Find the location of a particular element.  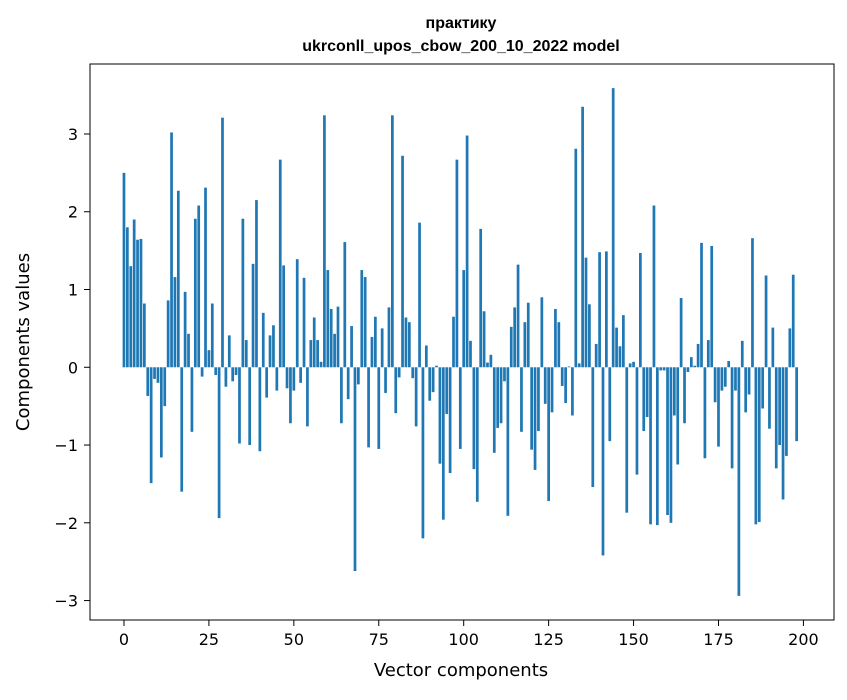

y-axis-label: Components values is located at coordinates (23, 342).